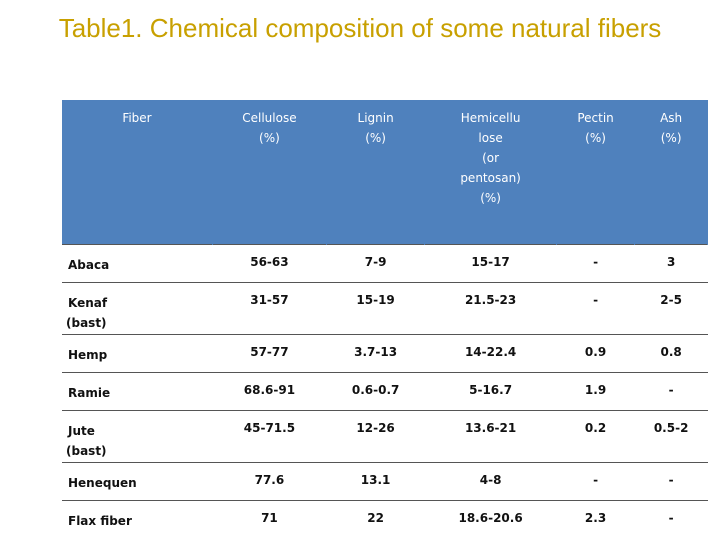  I want to click on fiber-cell: Kenaf (bast), so click(137, 308).